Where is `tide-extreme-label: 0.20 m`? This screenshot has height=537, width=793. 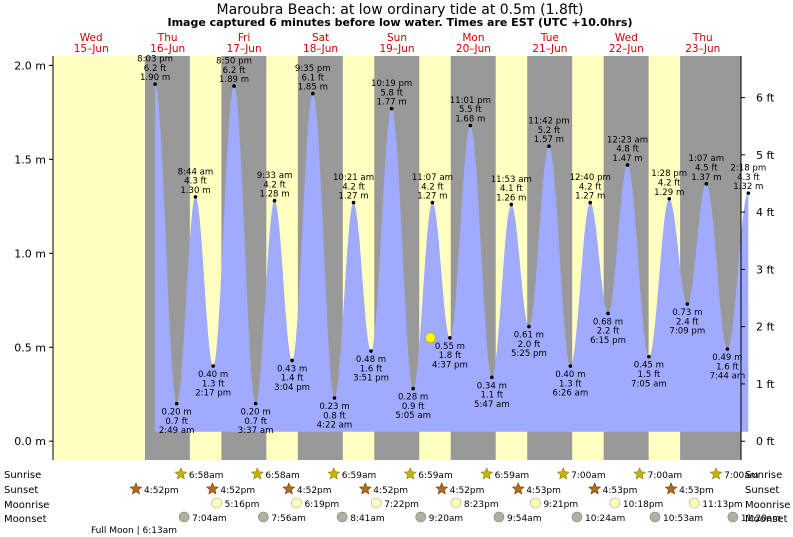 tide-extreme-label: 0.20 m is located at coordinates (256, 413).